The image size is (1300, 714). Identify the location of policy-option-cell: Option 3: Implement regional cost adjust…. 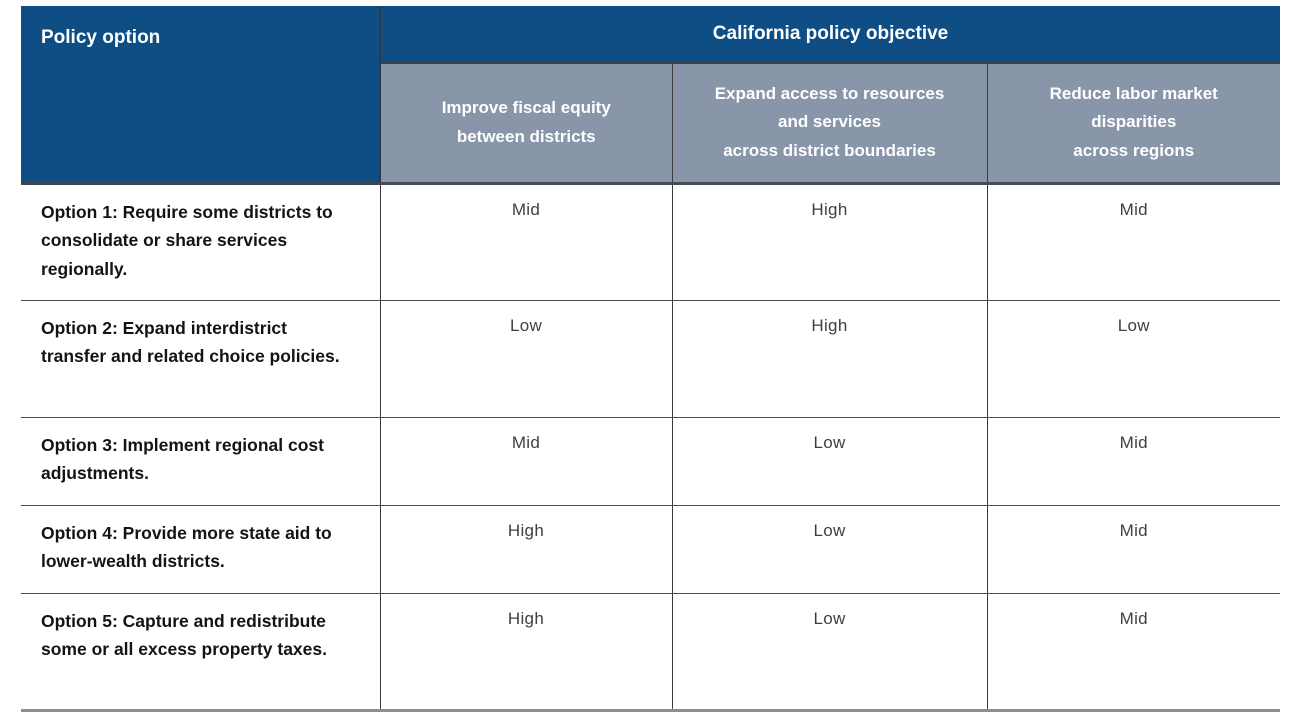
(201, 461).